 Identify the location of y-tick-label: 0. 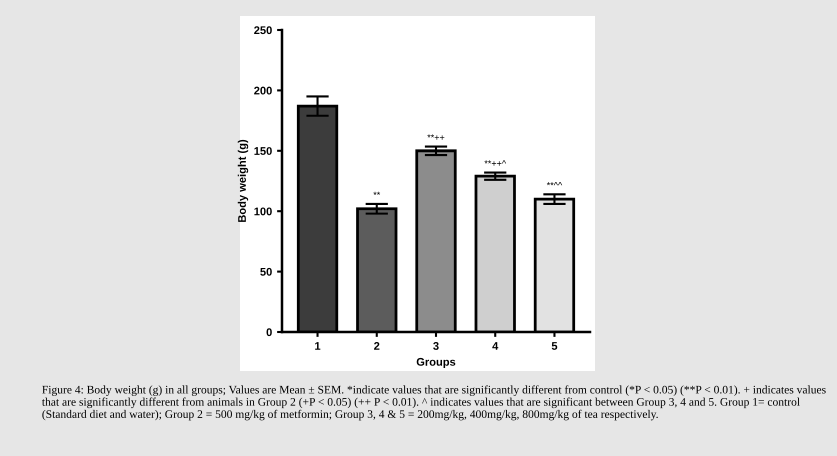
(269, 332).